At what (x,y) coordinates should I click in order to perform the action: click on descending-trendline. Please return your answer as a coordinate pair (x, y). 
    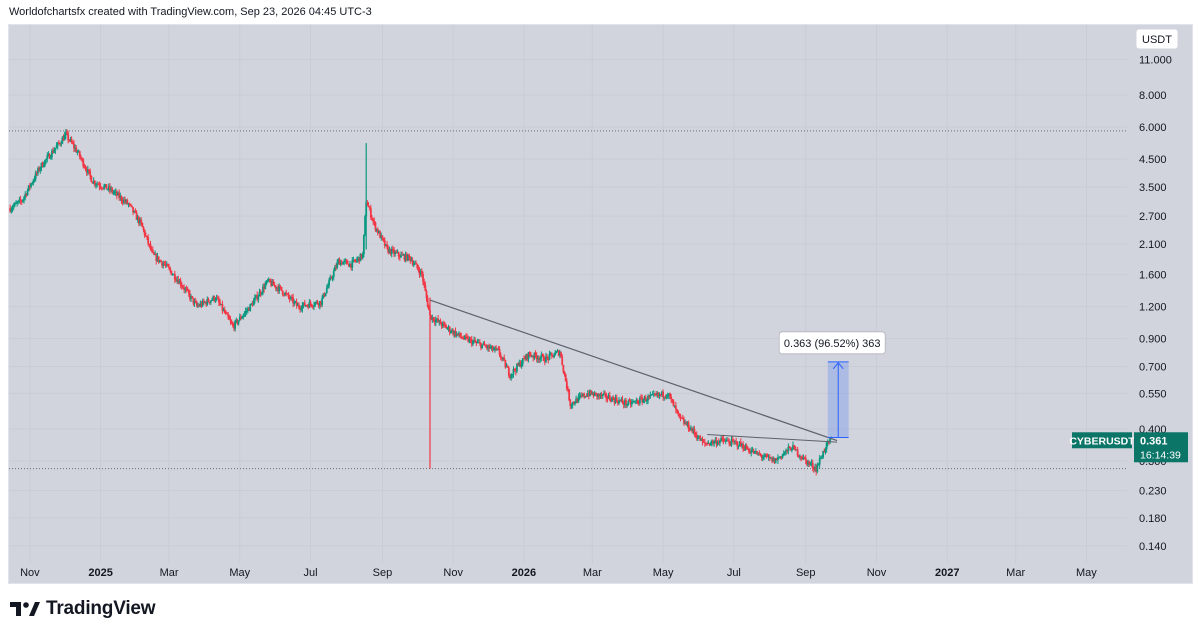
    Looking at the image, I should click on (633, 370).